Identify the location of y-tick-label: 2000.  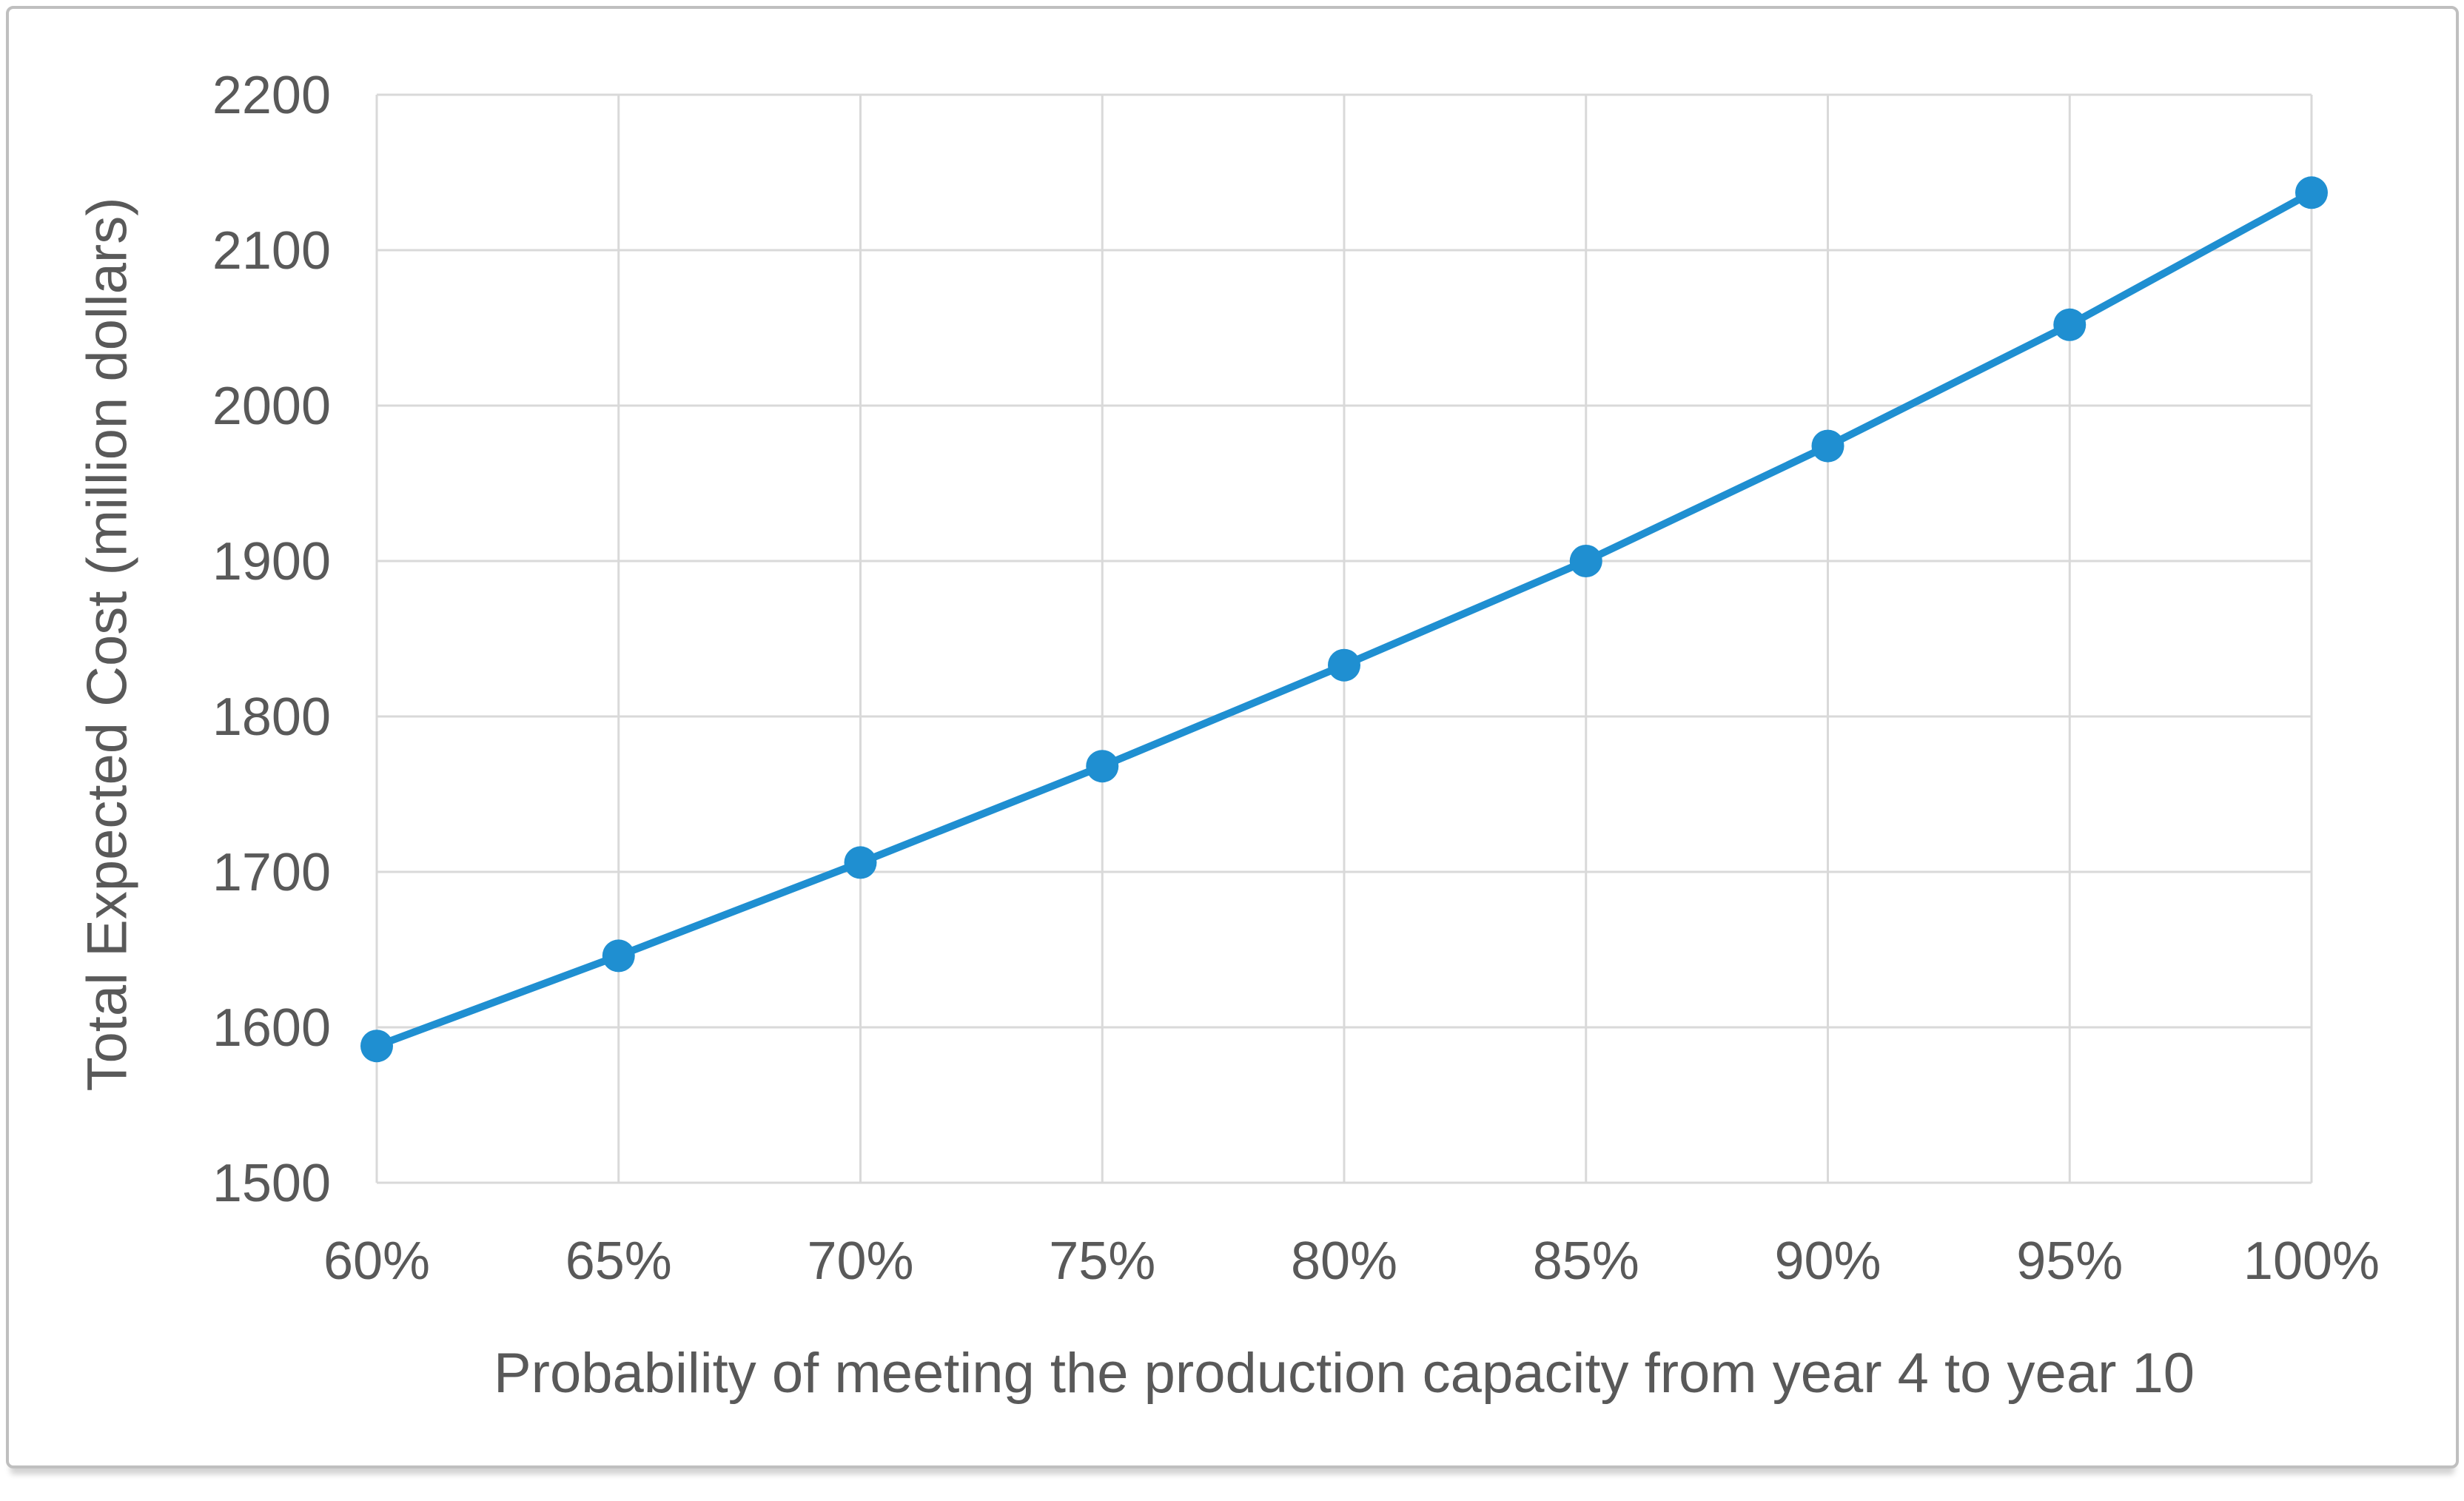
(271, 406).